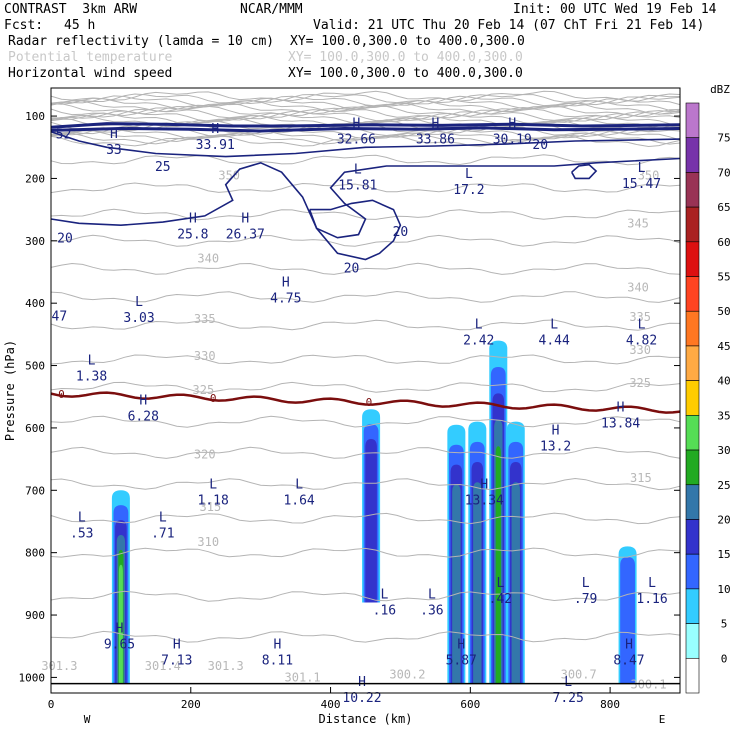  Describe the element at coordinates (208, 542) in the screenshot. I see `theta-label: 310` at that location.